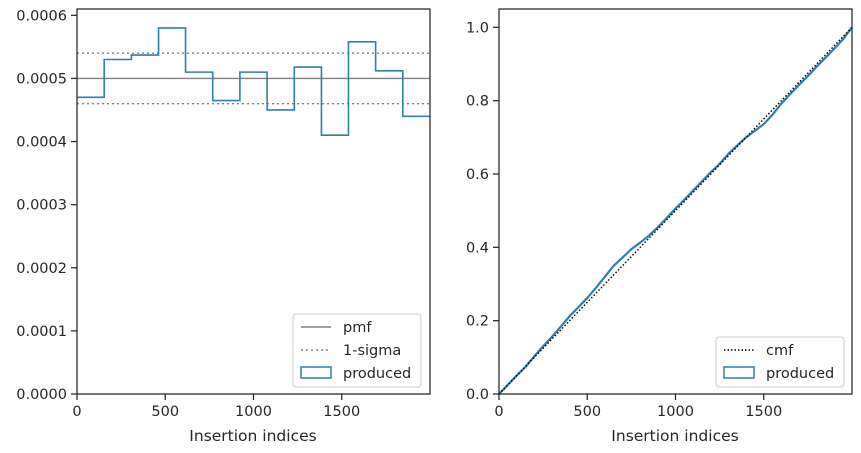 This screenshot has height=453, width=861. What do you see at coordinates (477, 102) in the screenshot?
I see `right-ytick-label: 0.8` at bounding box center [477, 102].